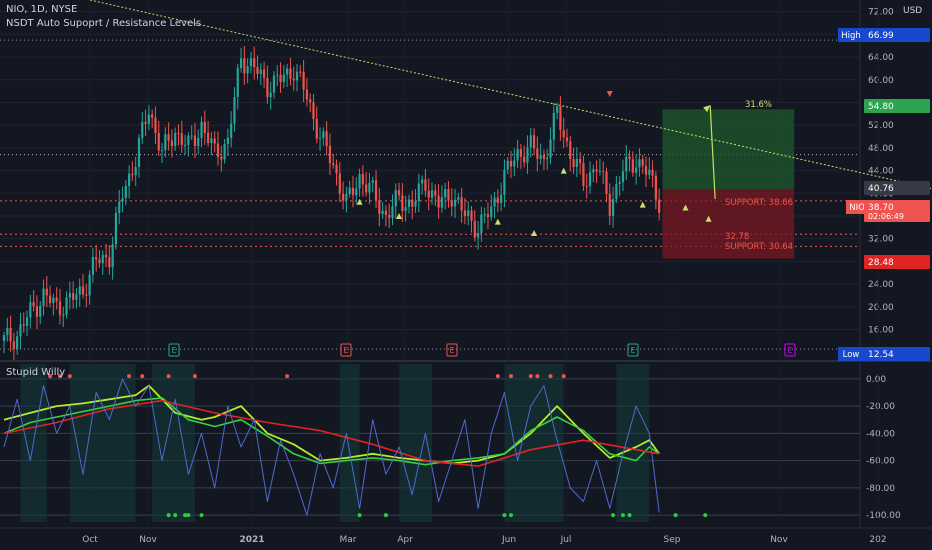 Image resolution: width=932 pixels, height=550 pixels. Describe the element at coordinates (331, 431) in the screenshot. I see `willy-series-line` at that location.